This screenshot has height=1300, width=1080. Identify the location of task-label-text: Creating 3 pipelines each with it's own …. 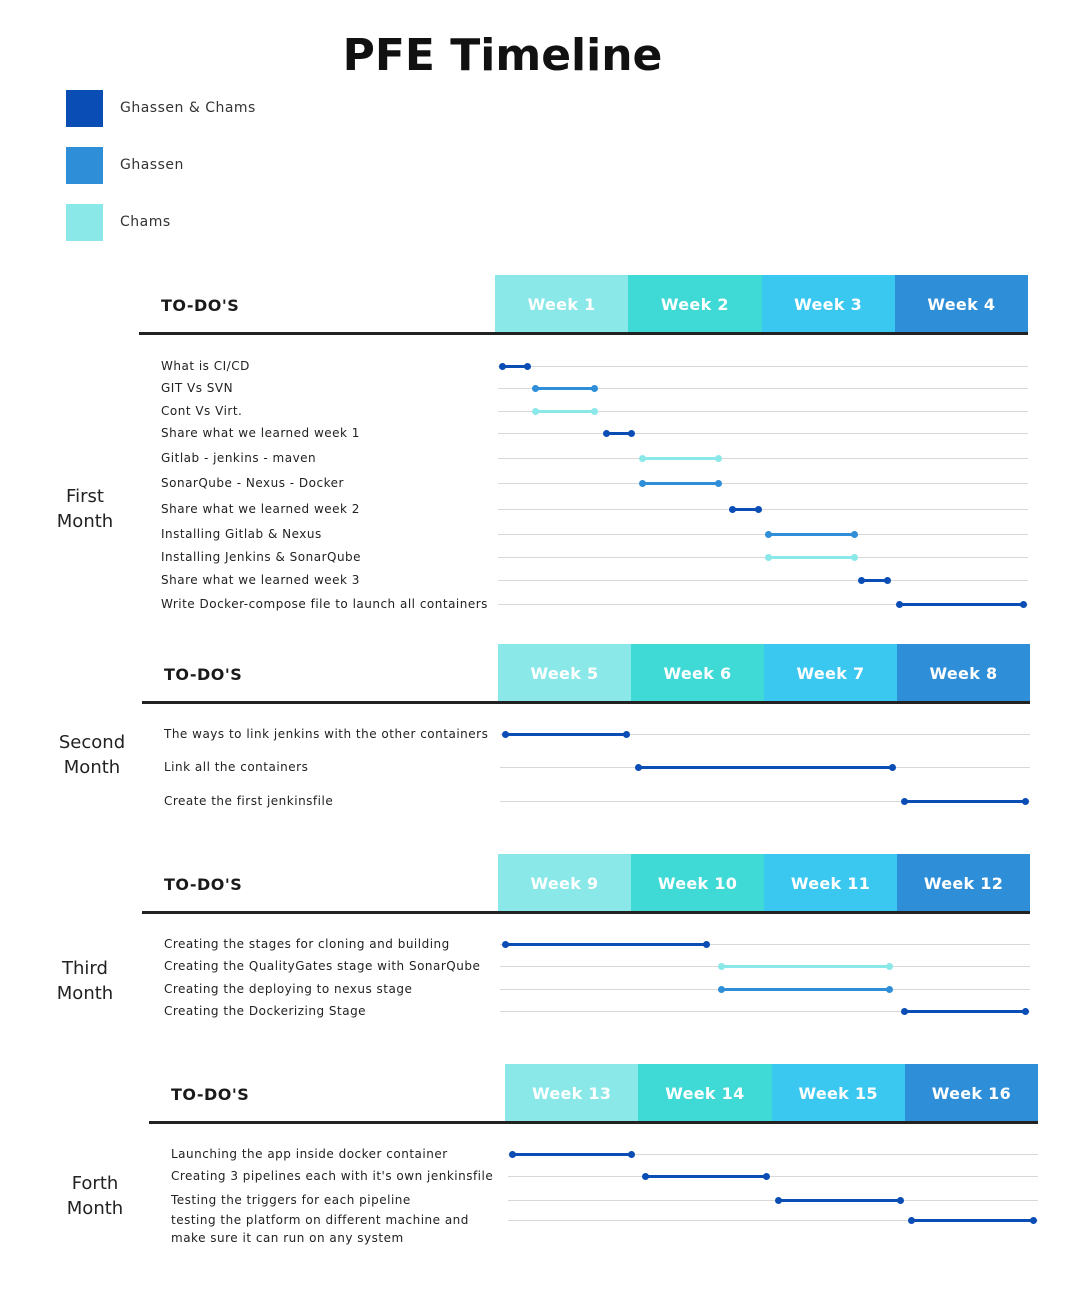
(332, 1176).